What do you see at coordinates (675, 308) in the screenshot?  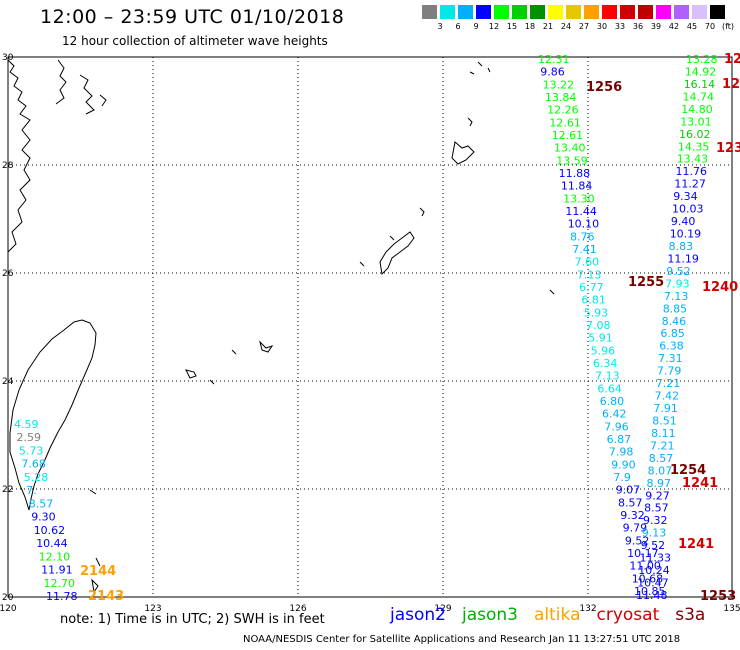 I see `wave-height-value: 8.85` at bounding box center [675, 308].